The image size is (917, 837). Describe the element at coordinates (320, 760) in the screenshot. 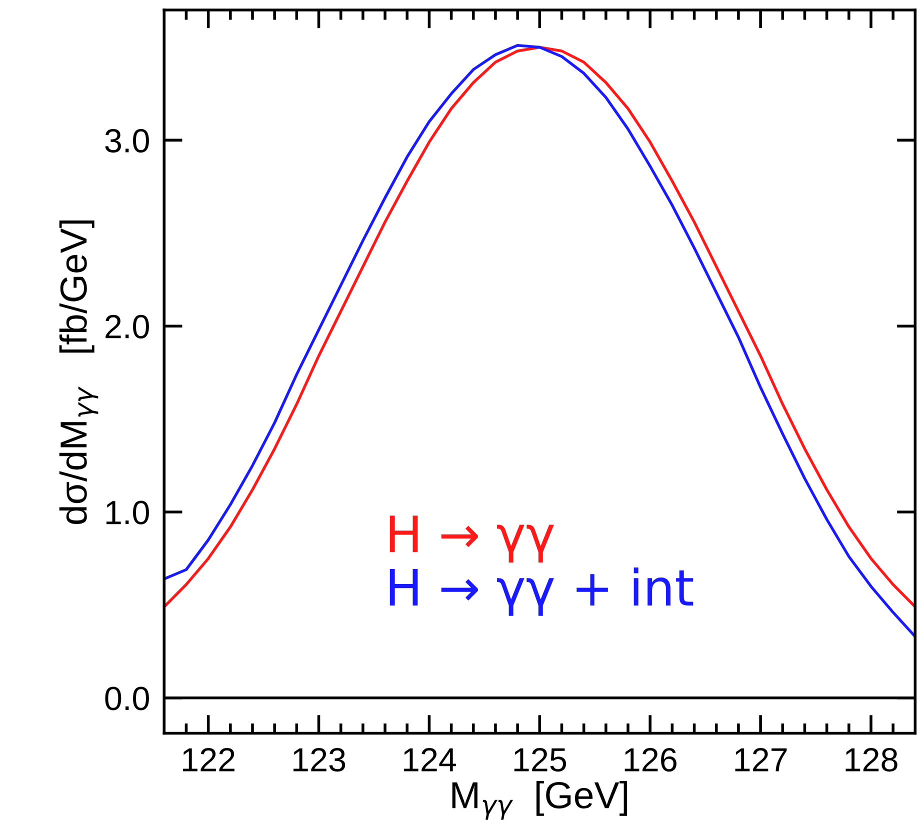

I see `x-tick-label: 123` at that location.